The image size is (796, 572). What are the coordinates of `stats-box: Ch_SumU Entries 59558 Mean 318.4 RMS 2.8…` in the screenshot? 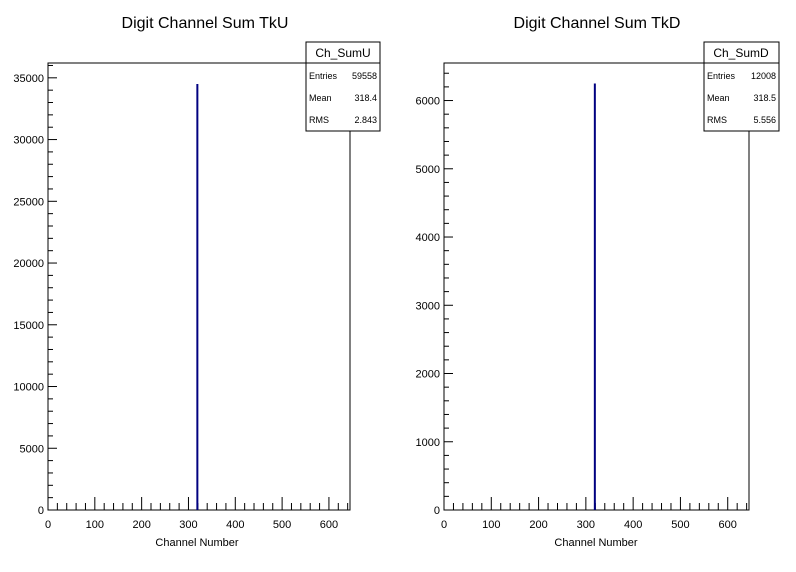 It's located at (343, 86).